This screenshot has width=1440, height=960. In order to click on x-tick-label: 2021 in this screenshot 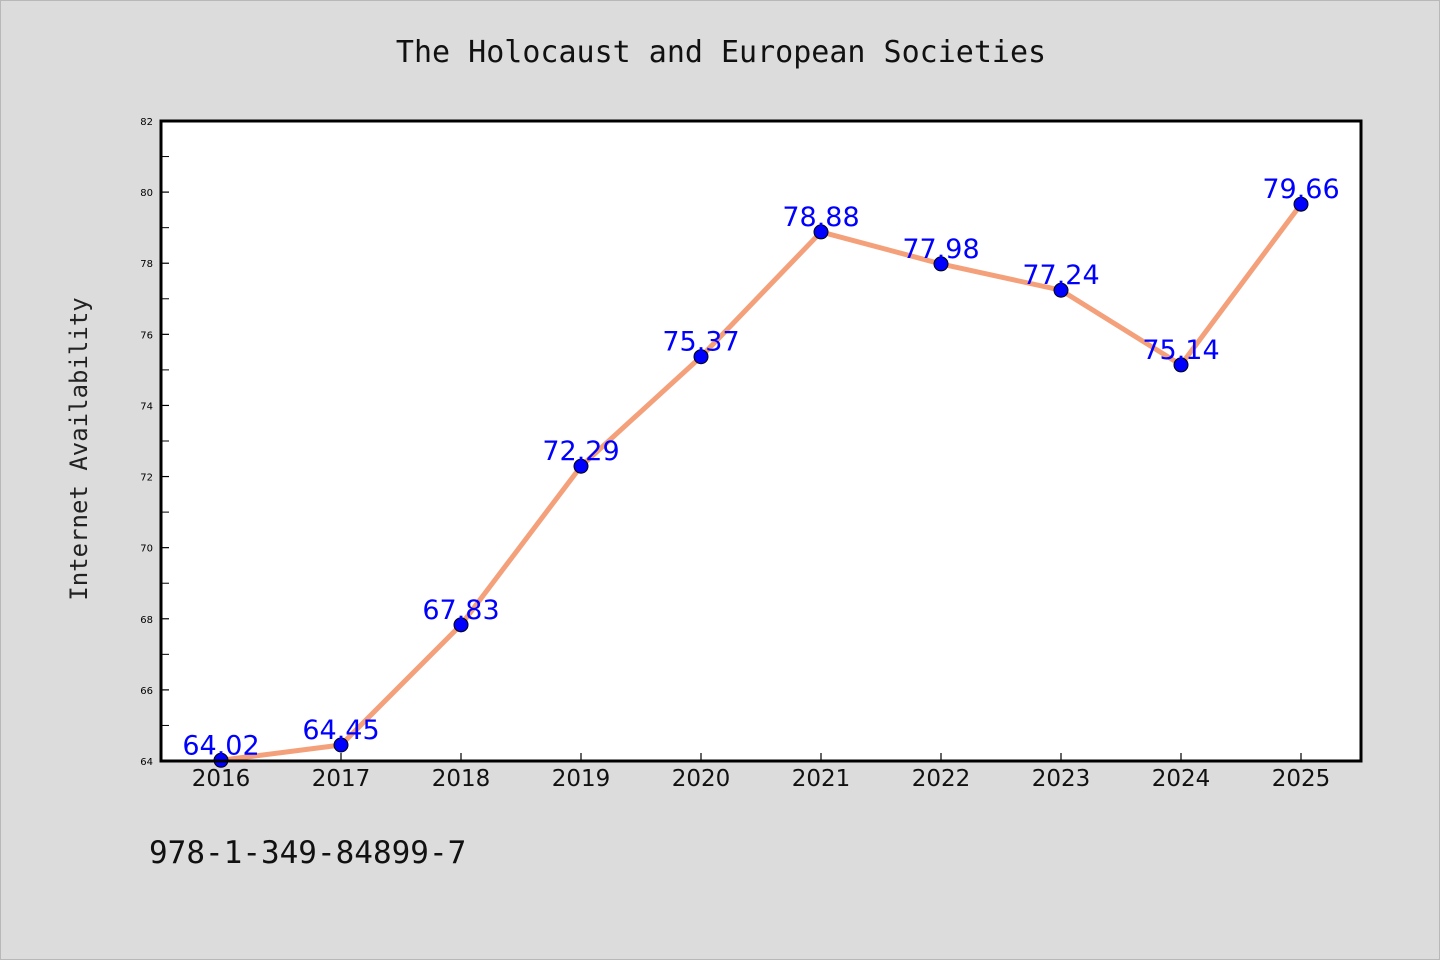, I will do `click(821, 779)`.